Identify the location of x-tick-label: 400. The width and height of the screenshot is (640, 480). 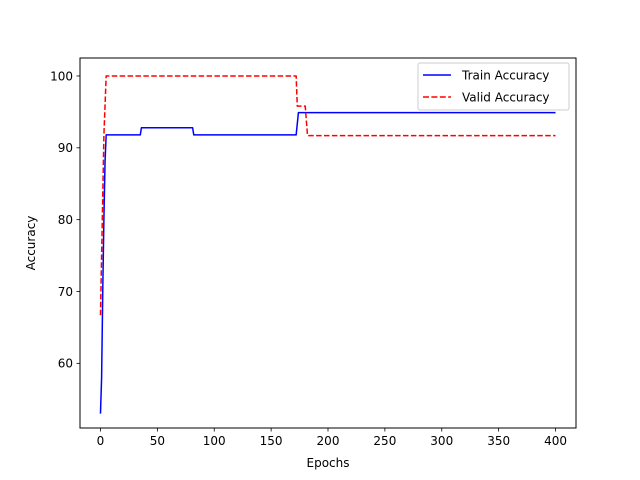
(555, 441).